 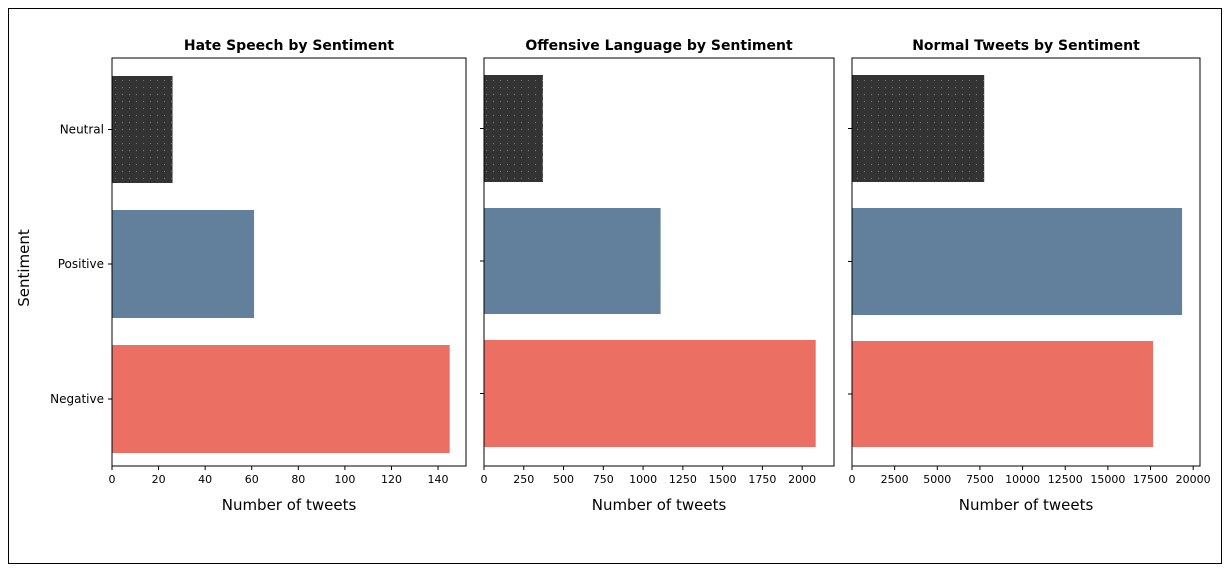 I want to click on x-tick-label: 750, so click(x=603, y=479).